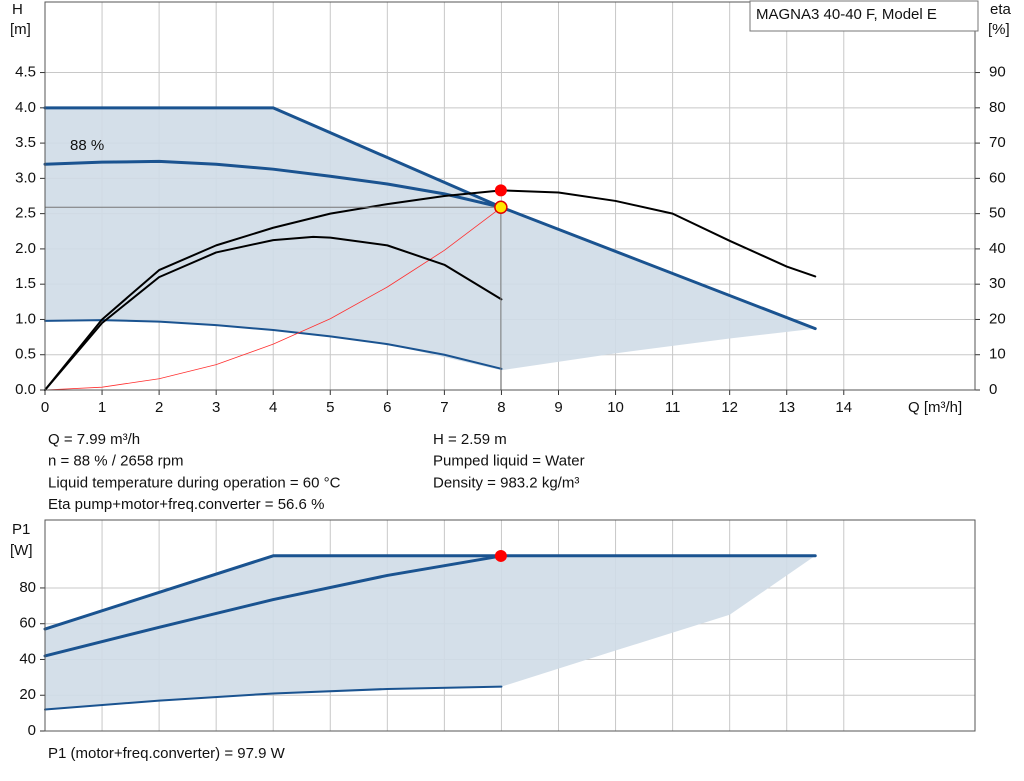 Image resolution: width=1024 pixels, height=781 pixels. What do you see at coordinates (729, 407) in the screenshot?
I see `x-tick-label: 12` at bounding box center [729, 407].